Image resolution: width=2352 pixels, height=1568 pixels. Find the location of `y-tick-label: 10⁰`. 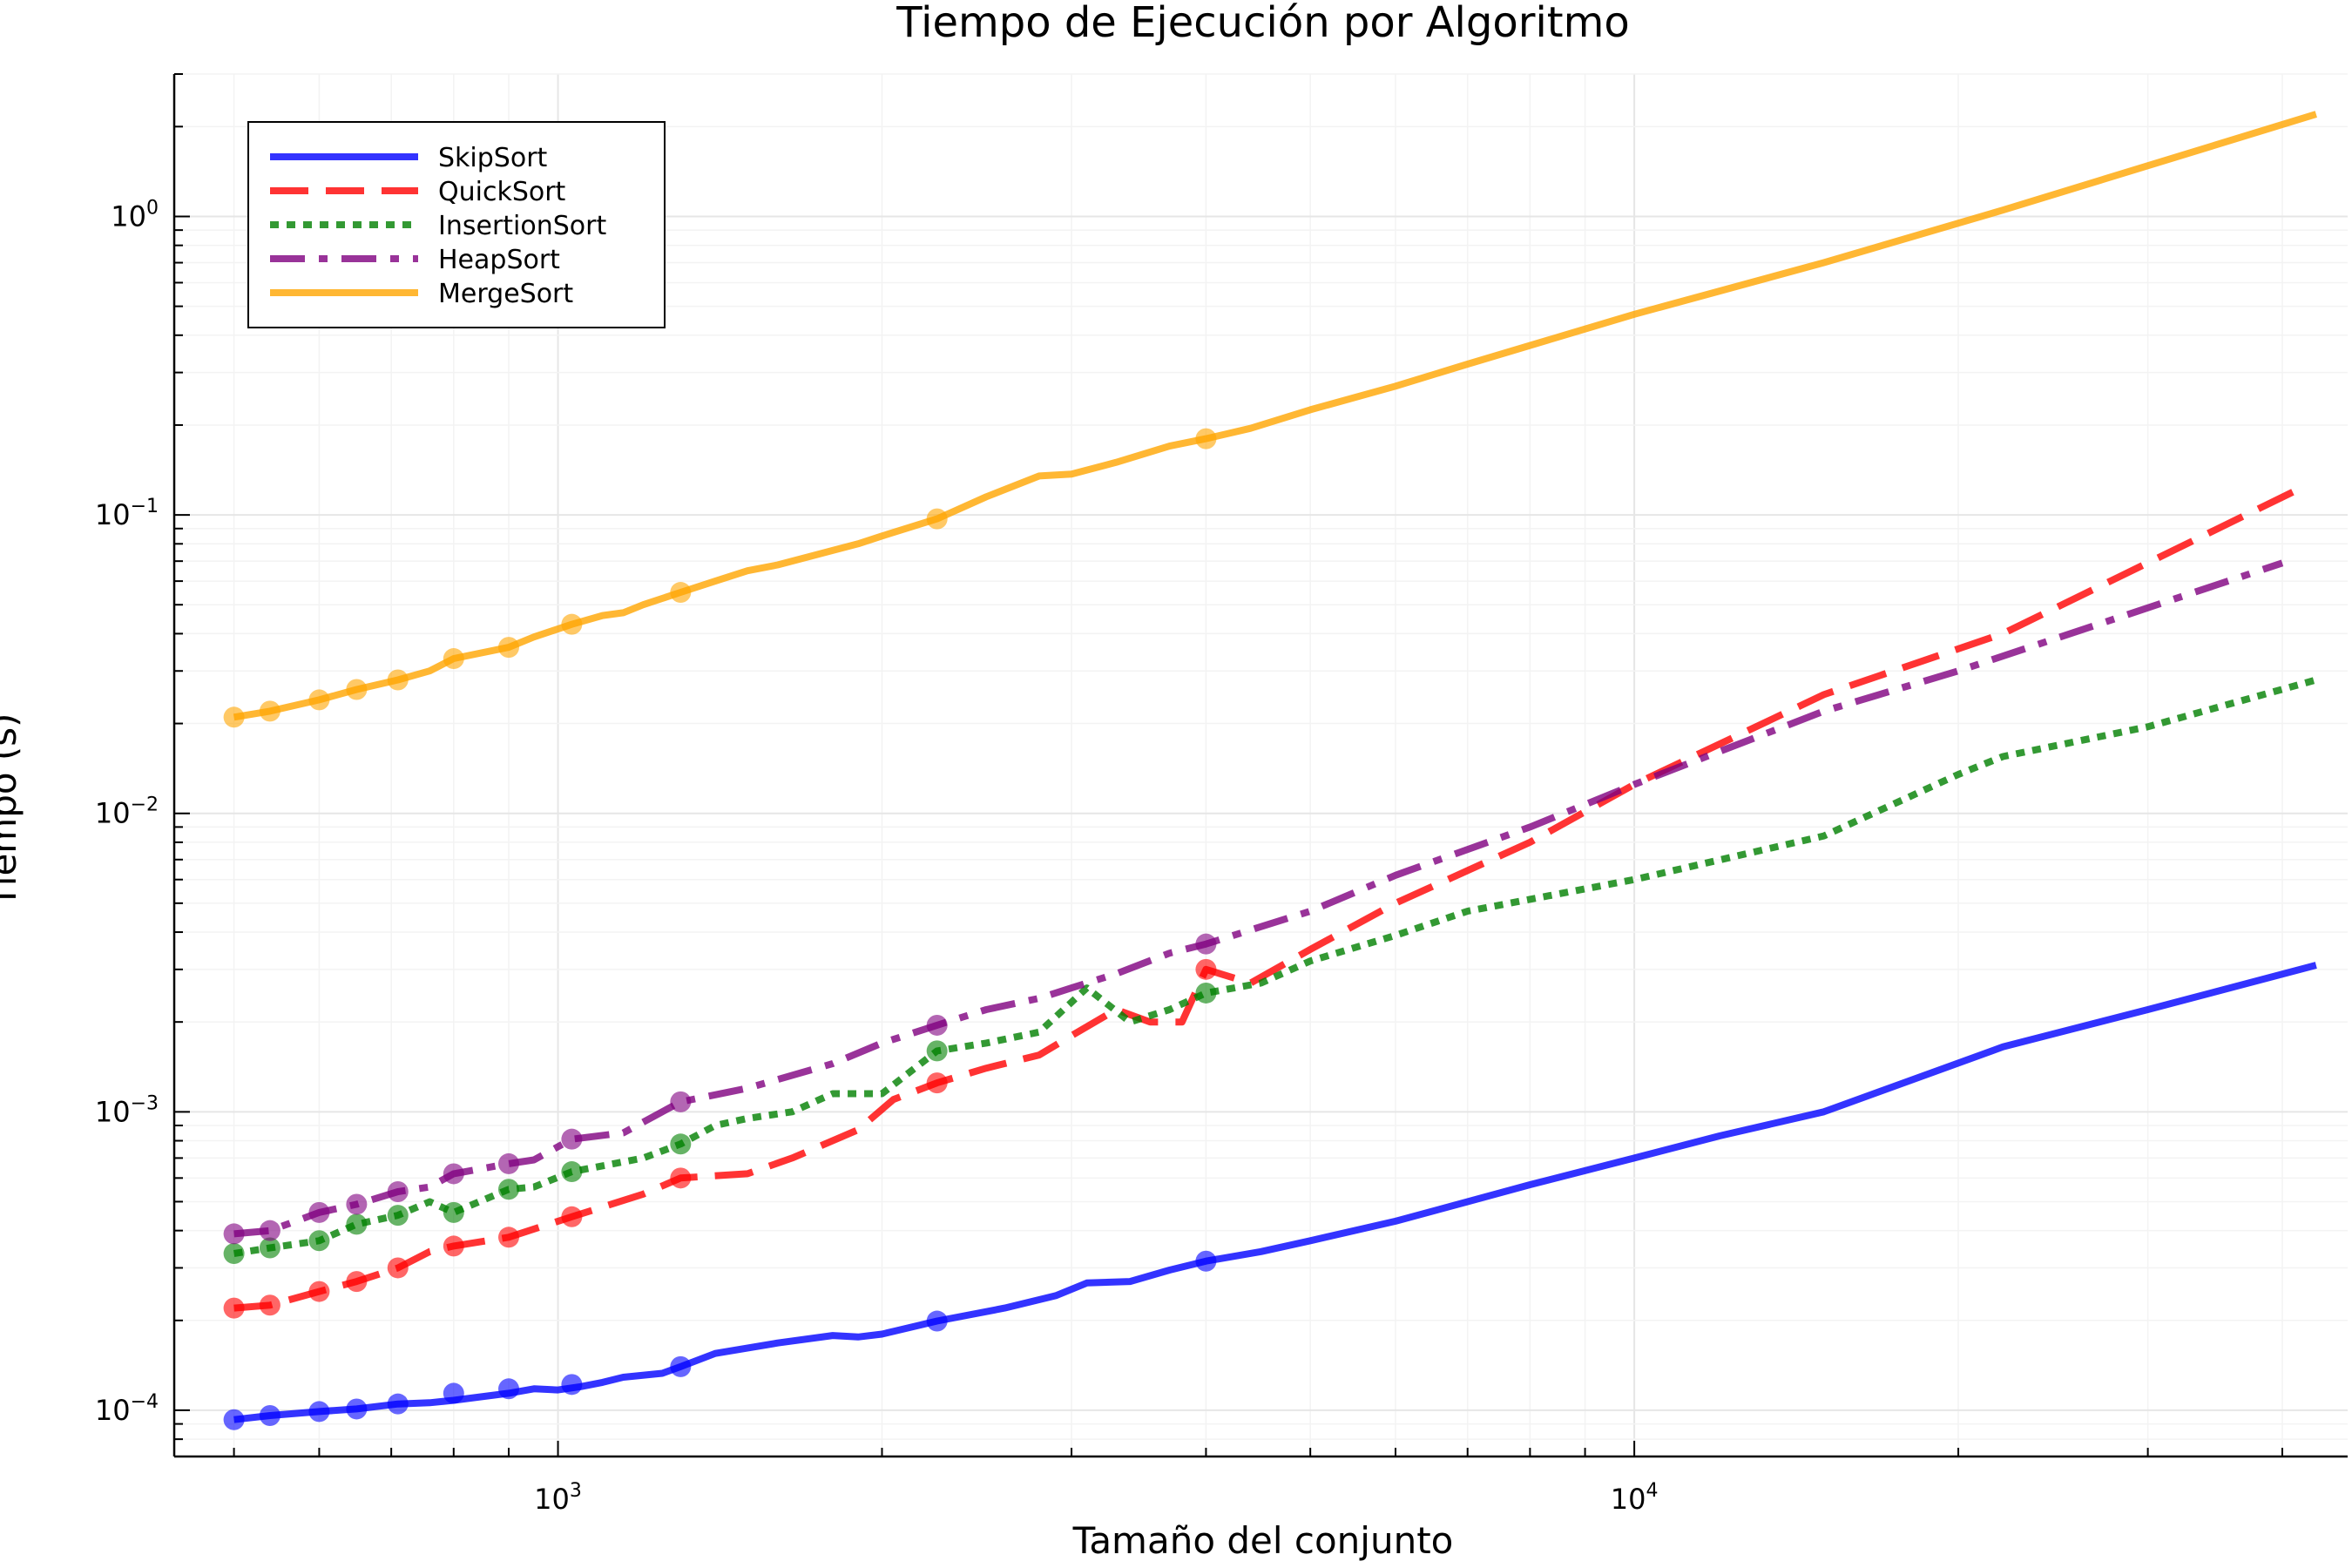

y-tick-label: 10⁰ is located at coordinates (135, 215).